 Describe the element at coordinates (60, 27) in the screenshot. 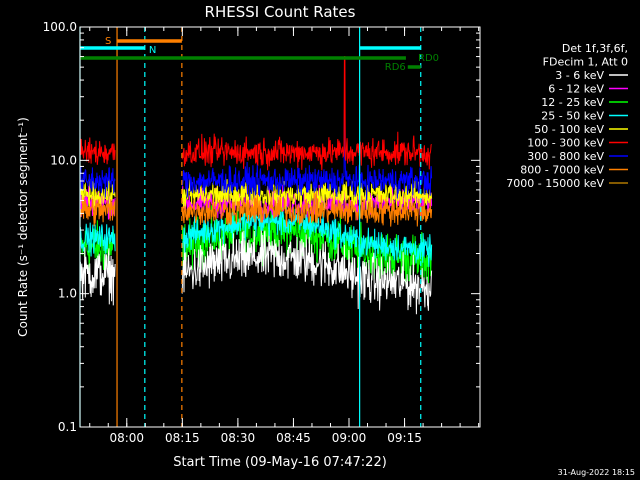

I see `y-tick-label: 100.0` at that location.